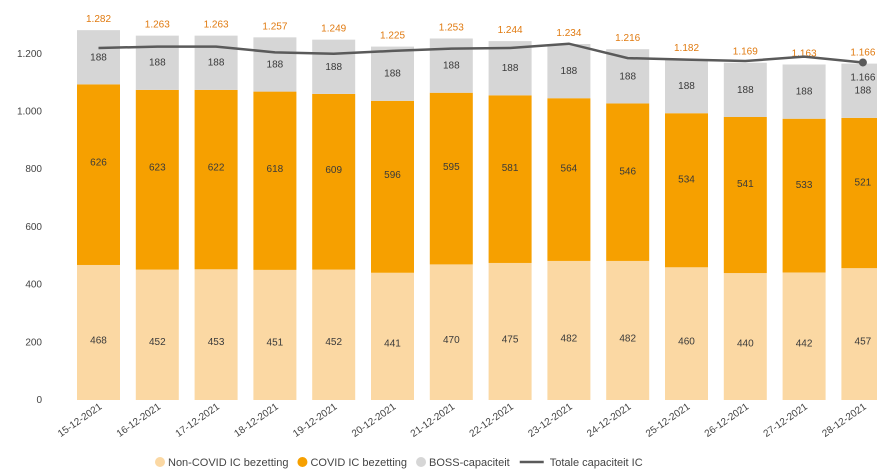 Image resolution: width=877 pixels, height=476 pixels. I want to click on total-value-label: 1.182, so click(686, 48).